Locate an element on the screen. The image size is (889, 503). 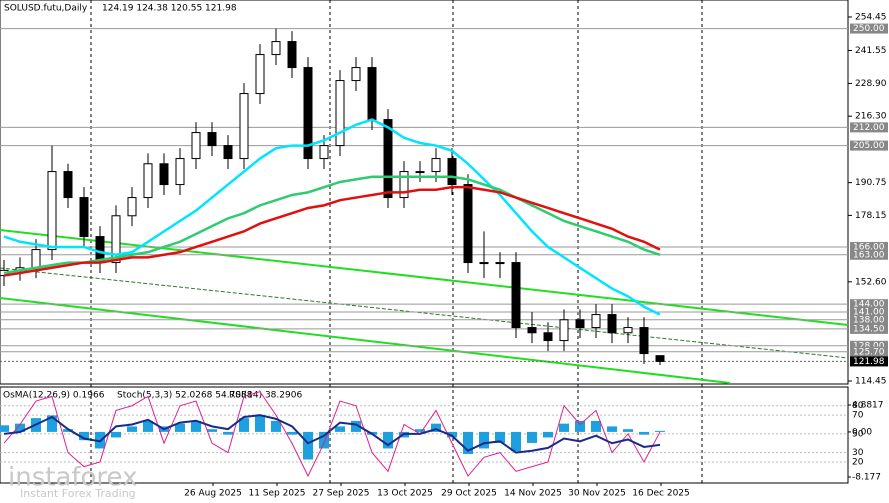
x-tick-label: 27 Sep 2025 is located at coordinates (340, 494).